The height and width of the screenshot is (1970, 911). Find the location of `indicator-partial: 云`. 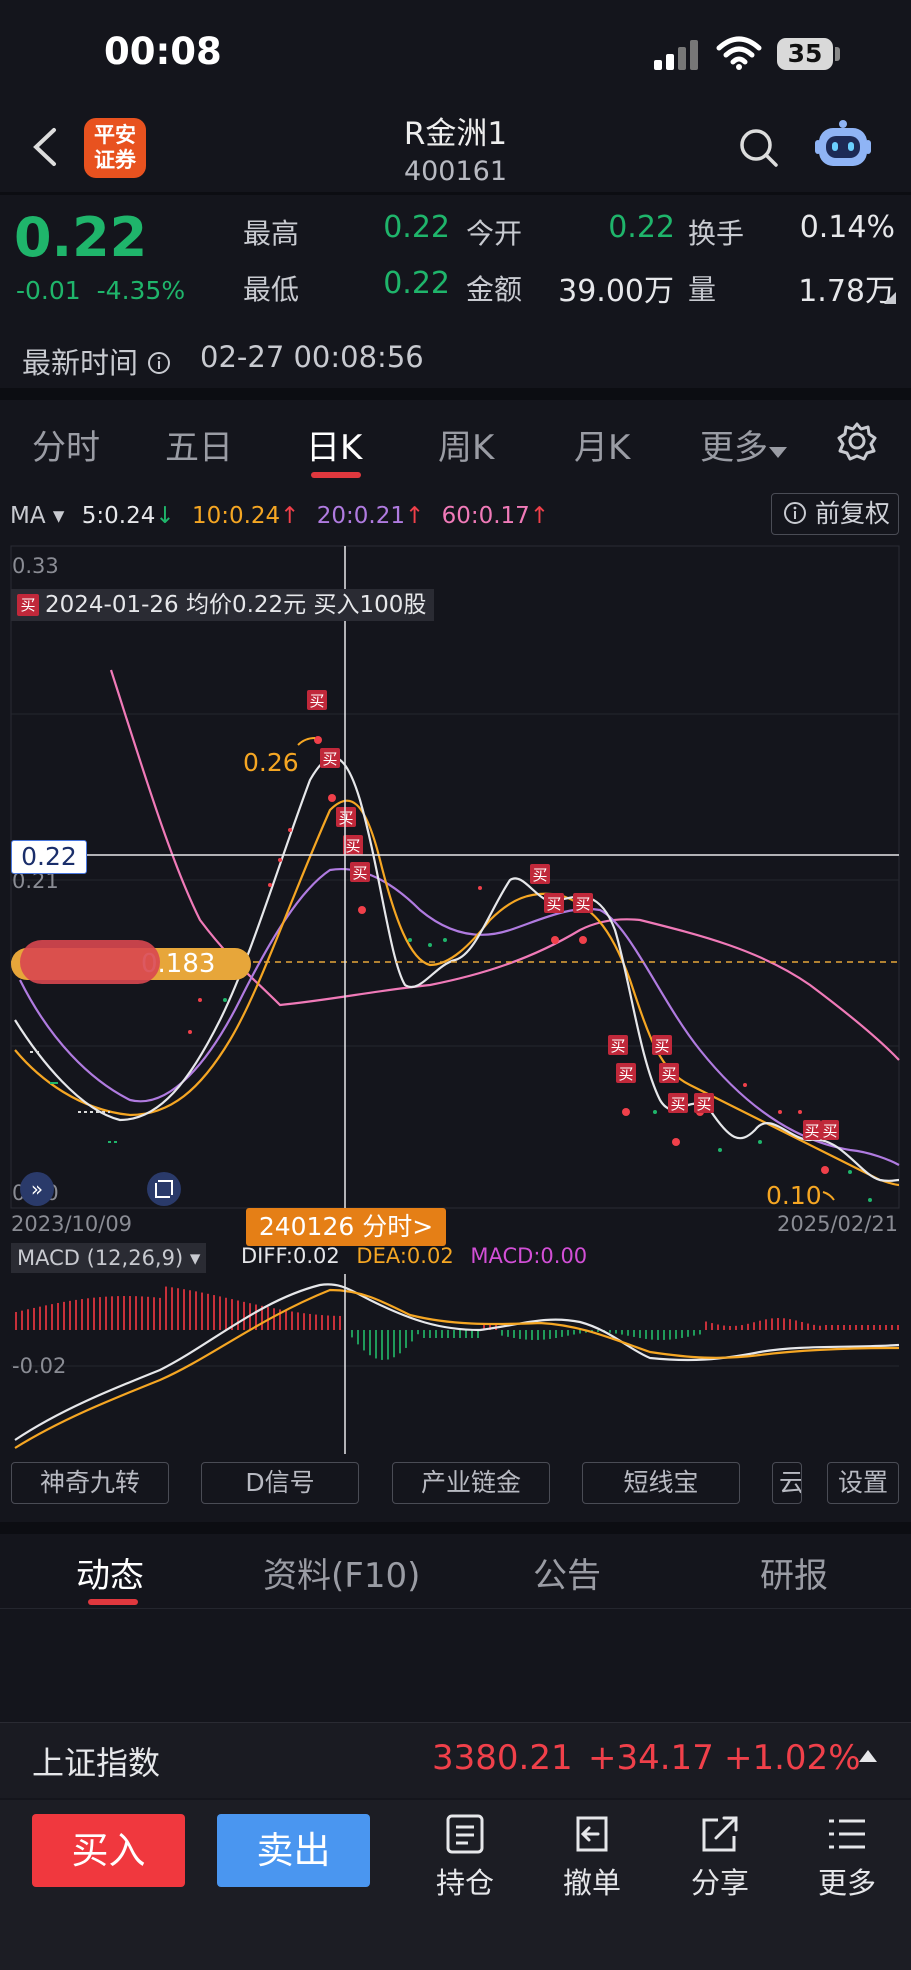

indicator-partial: 云 is located at coordinates (787, 1483).